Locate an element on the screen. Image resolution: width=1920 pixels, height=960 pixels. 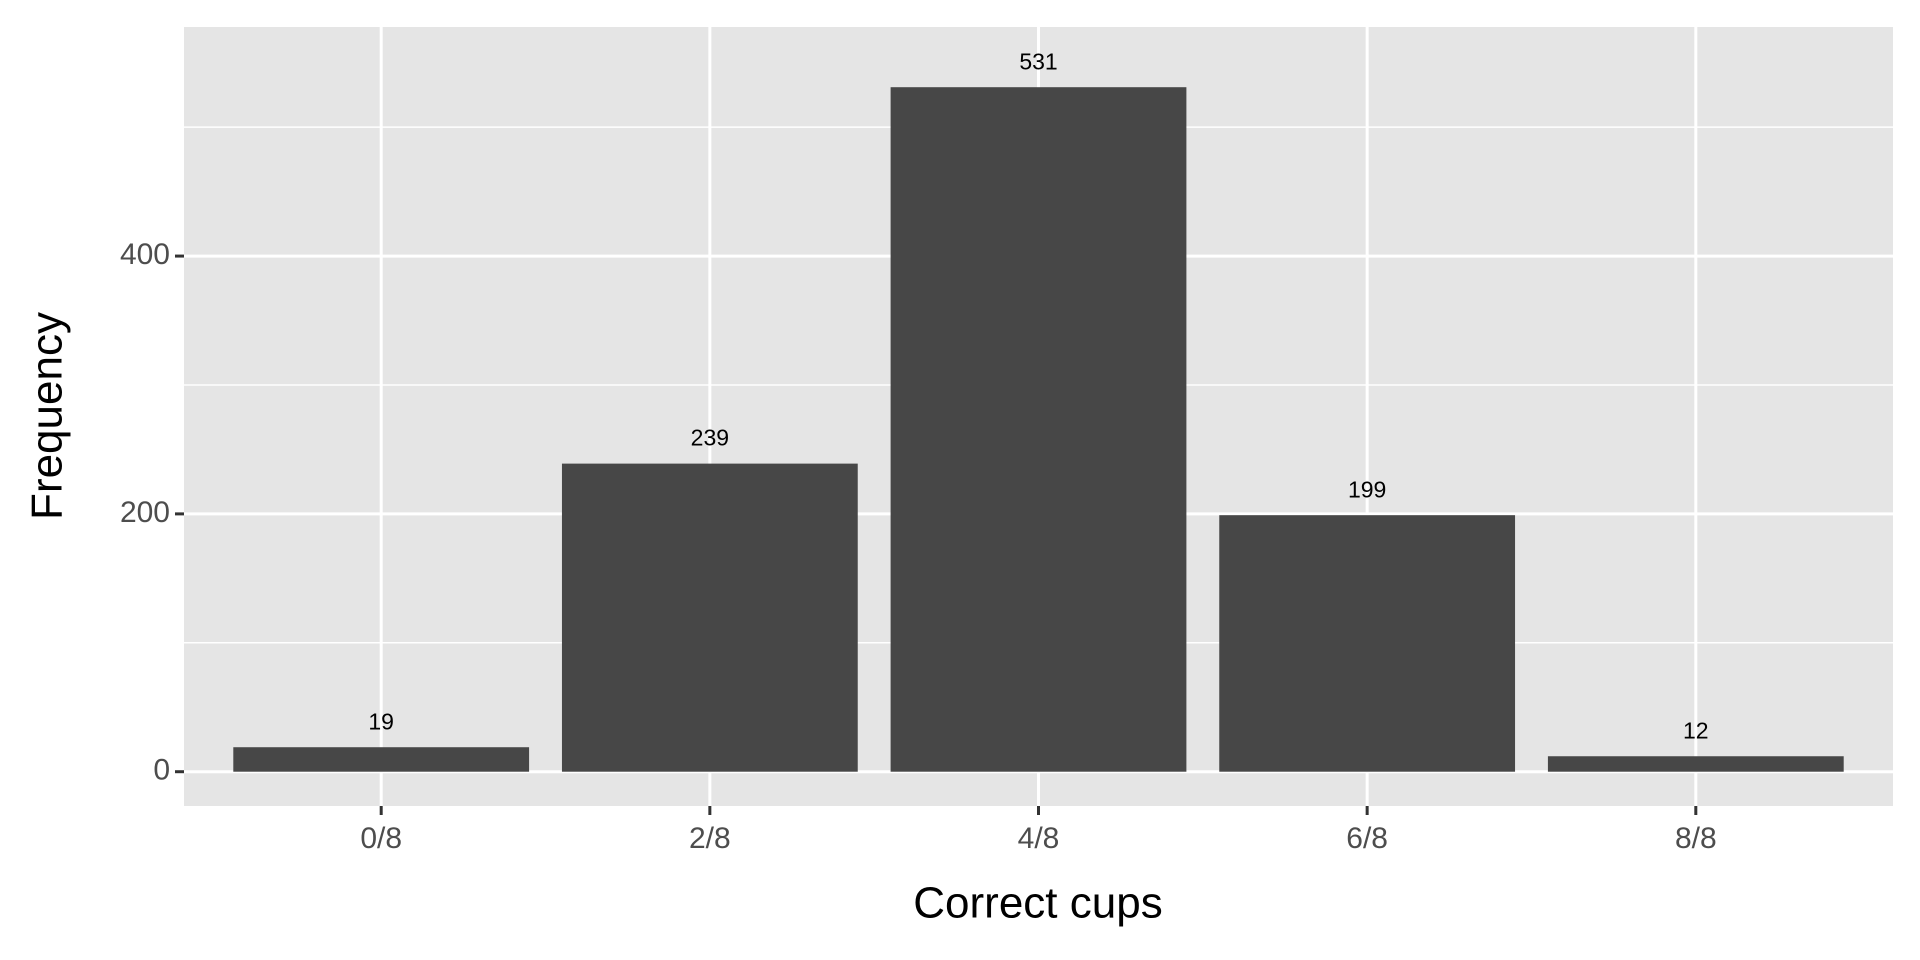
x-tick-label: 4/8 is located at coordinates (1039, 838).